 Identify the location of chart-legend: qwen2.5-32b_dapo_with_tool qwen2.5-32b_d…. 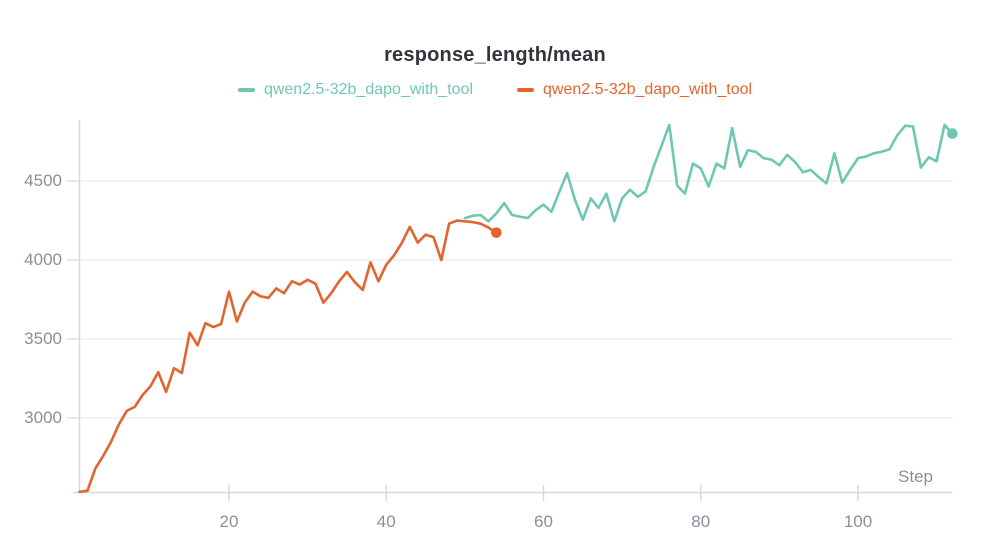
(495, 90).